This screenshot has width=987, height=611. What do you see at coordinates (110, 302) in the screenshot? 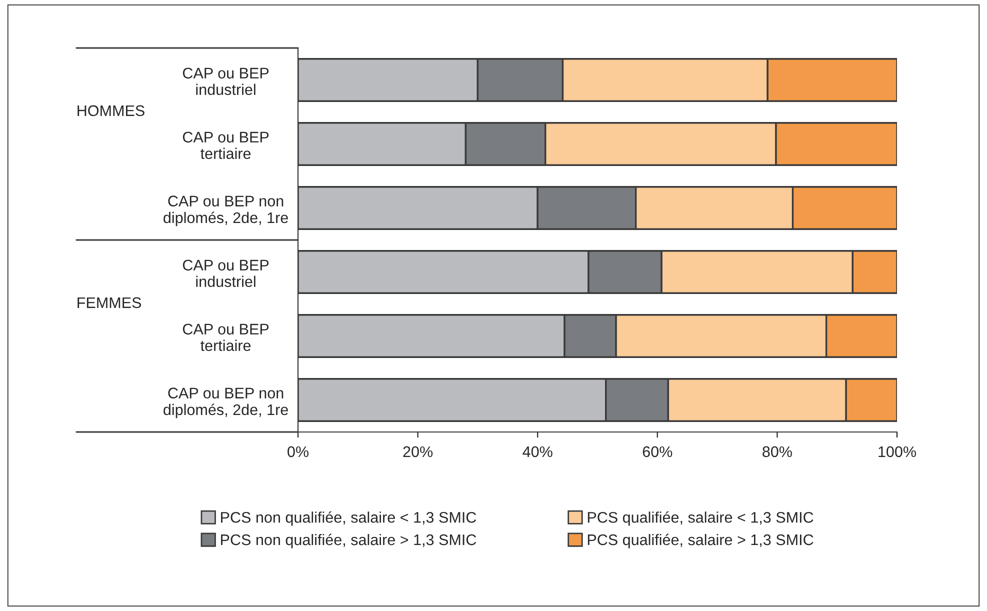
I see `text: FEMMES` at bounding box center [110, 302].